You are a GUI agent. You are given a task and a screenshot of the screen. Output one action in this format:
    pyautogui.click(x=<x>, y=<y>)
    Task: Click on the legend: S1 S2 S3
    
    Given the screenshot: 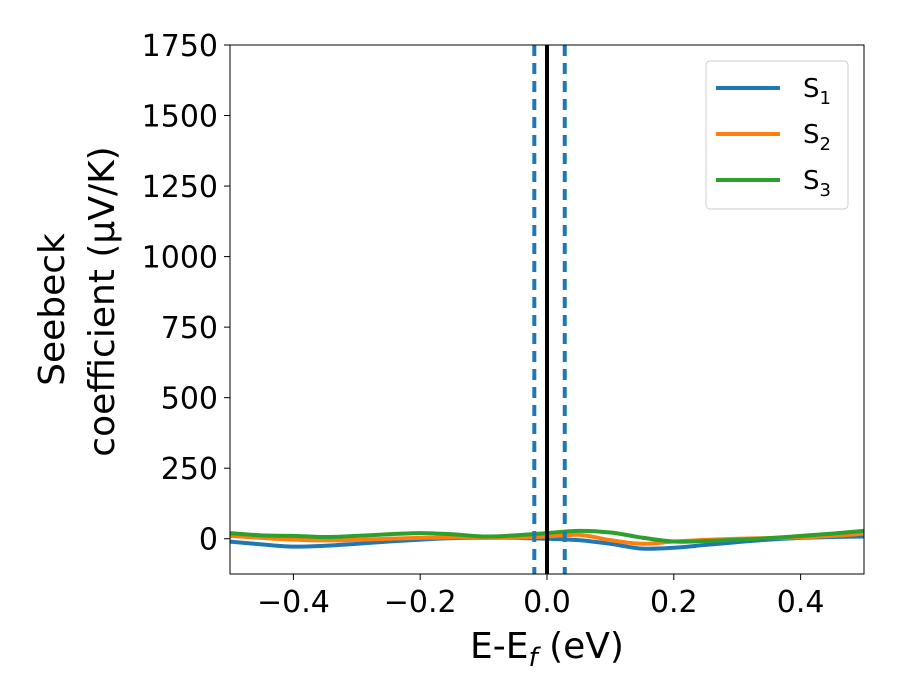 What is the action you would take?
    pyautogui.click(x=777, y=135)
    